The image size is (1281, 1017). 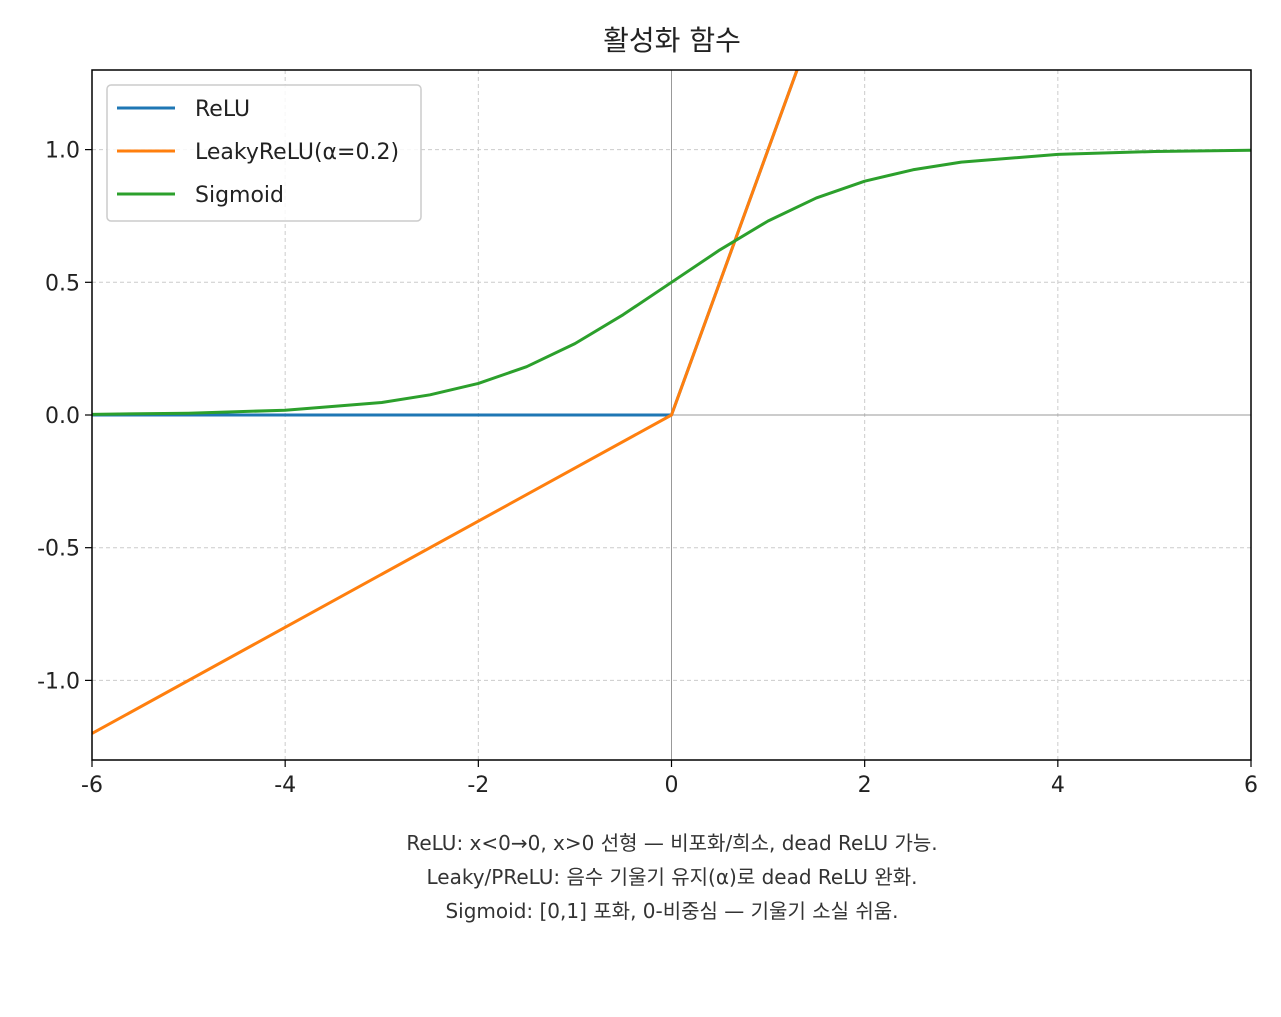 I want to click on x-tick-label: -2, so click(x=478, y=785).